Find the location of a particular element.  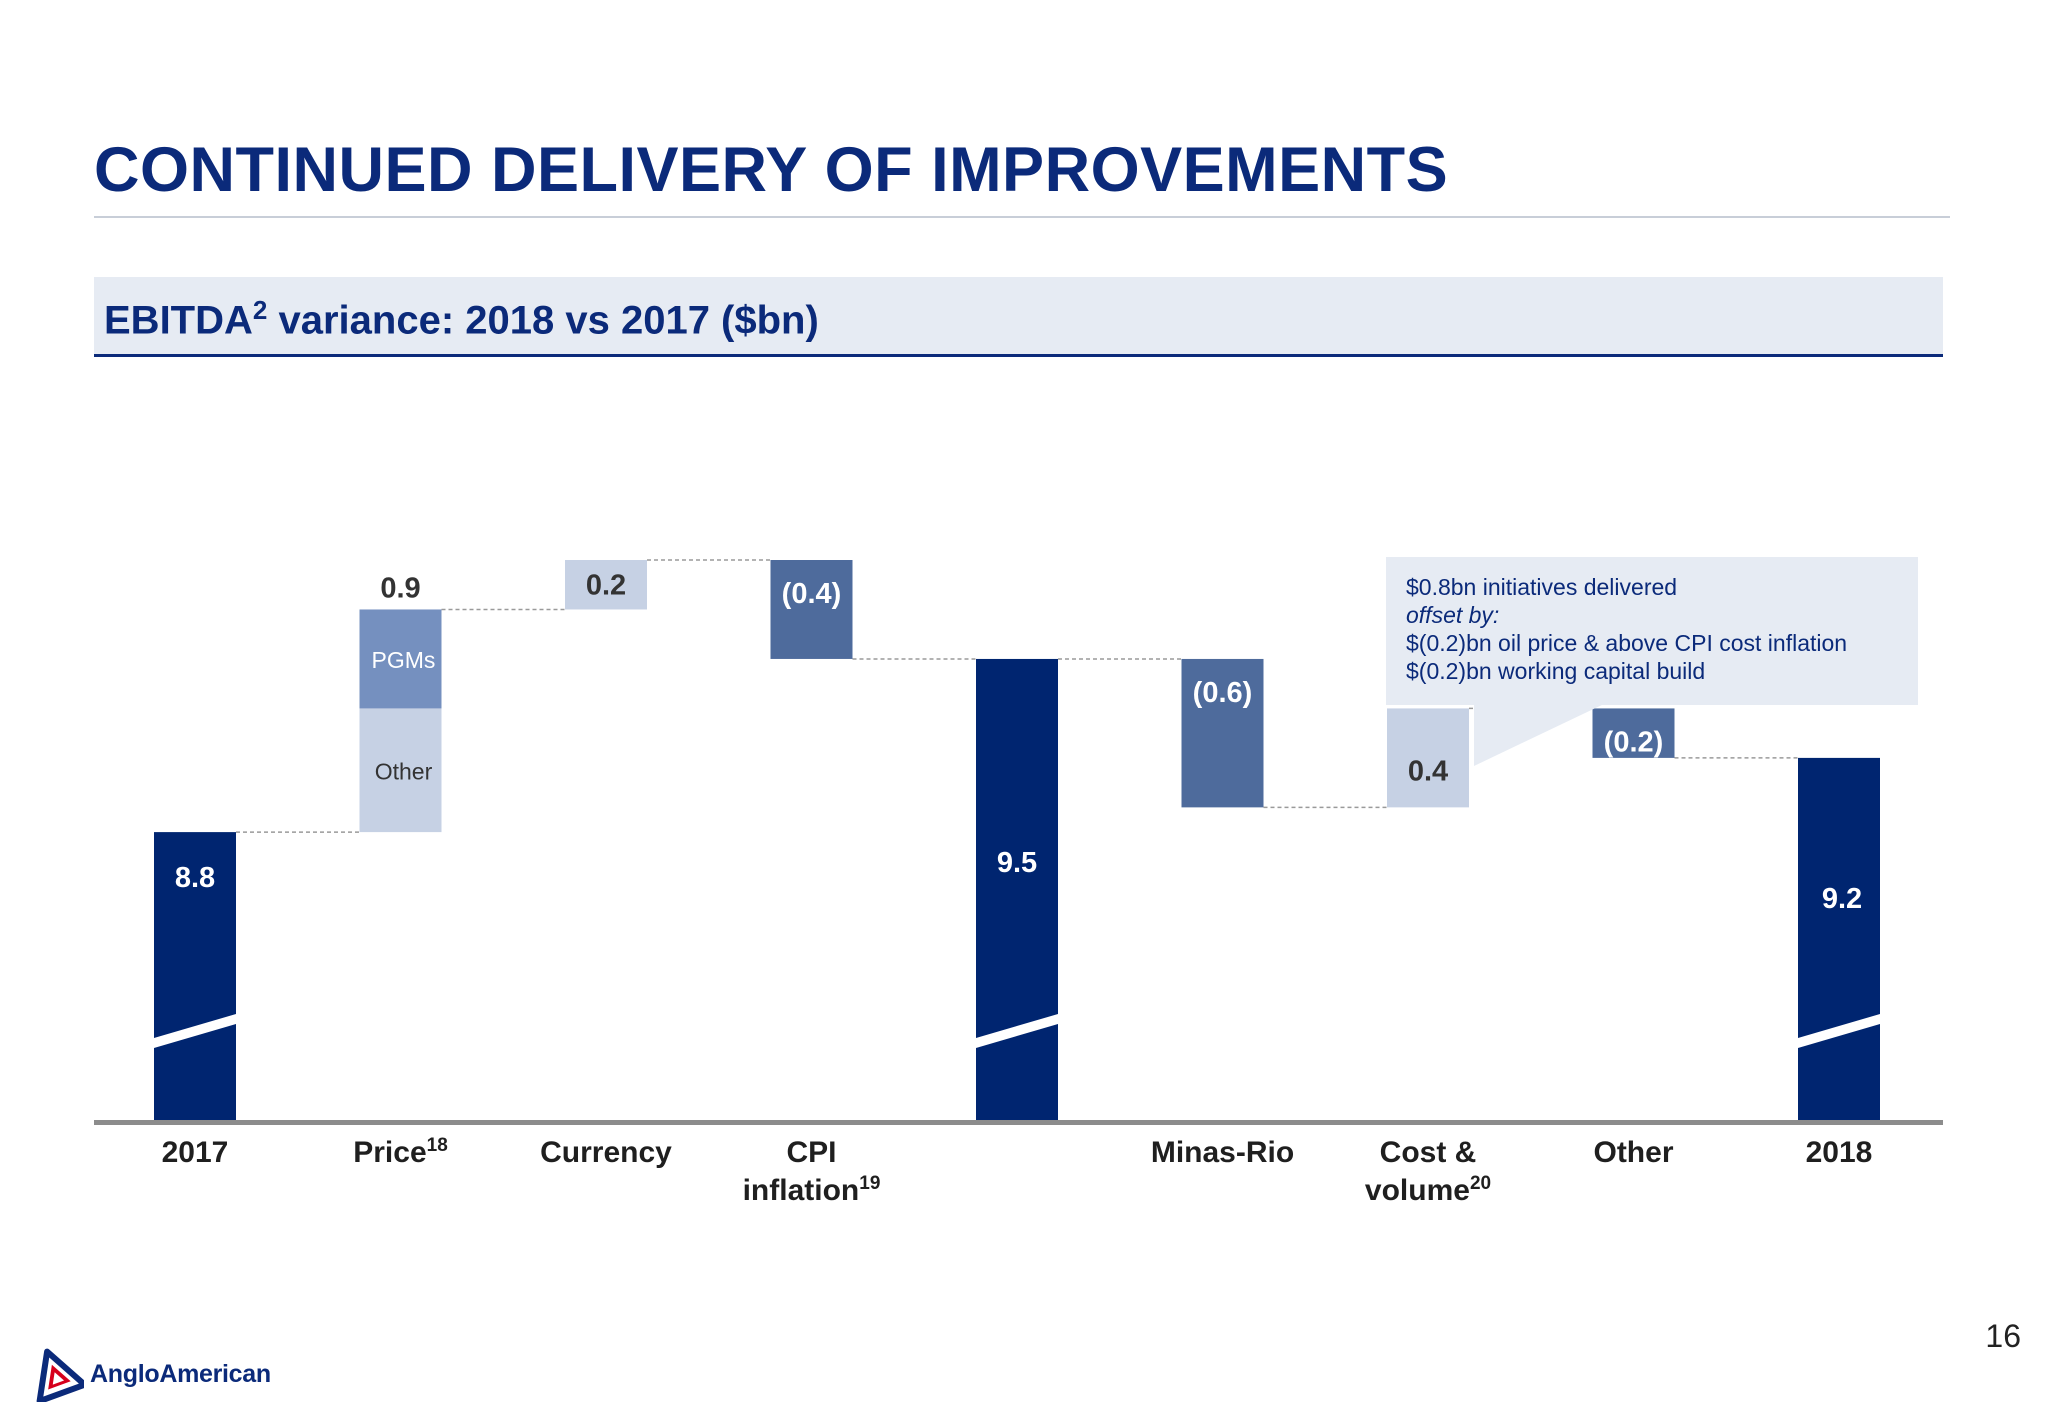

callout-line-2: offset by: is located at coordinates (1453, 615).